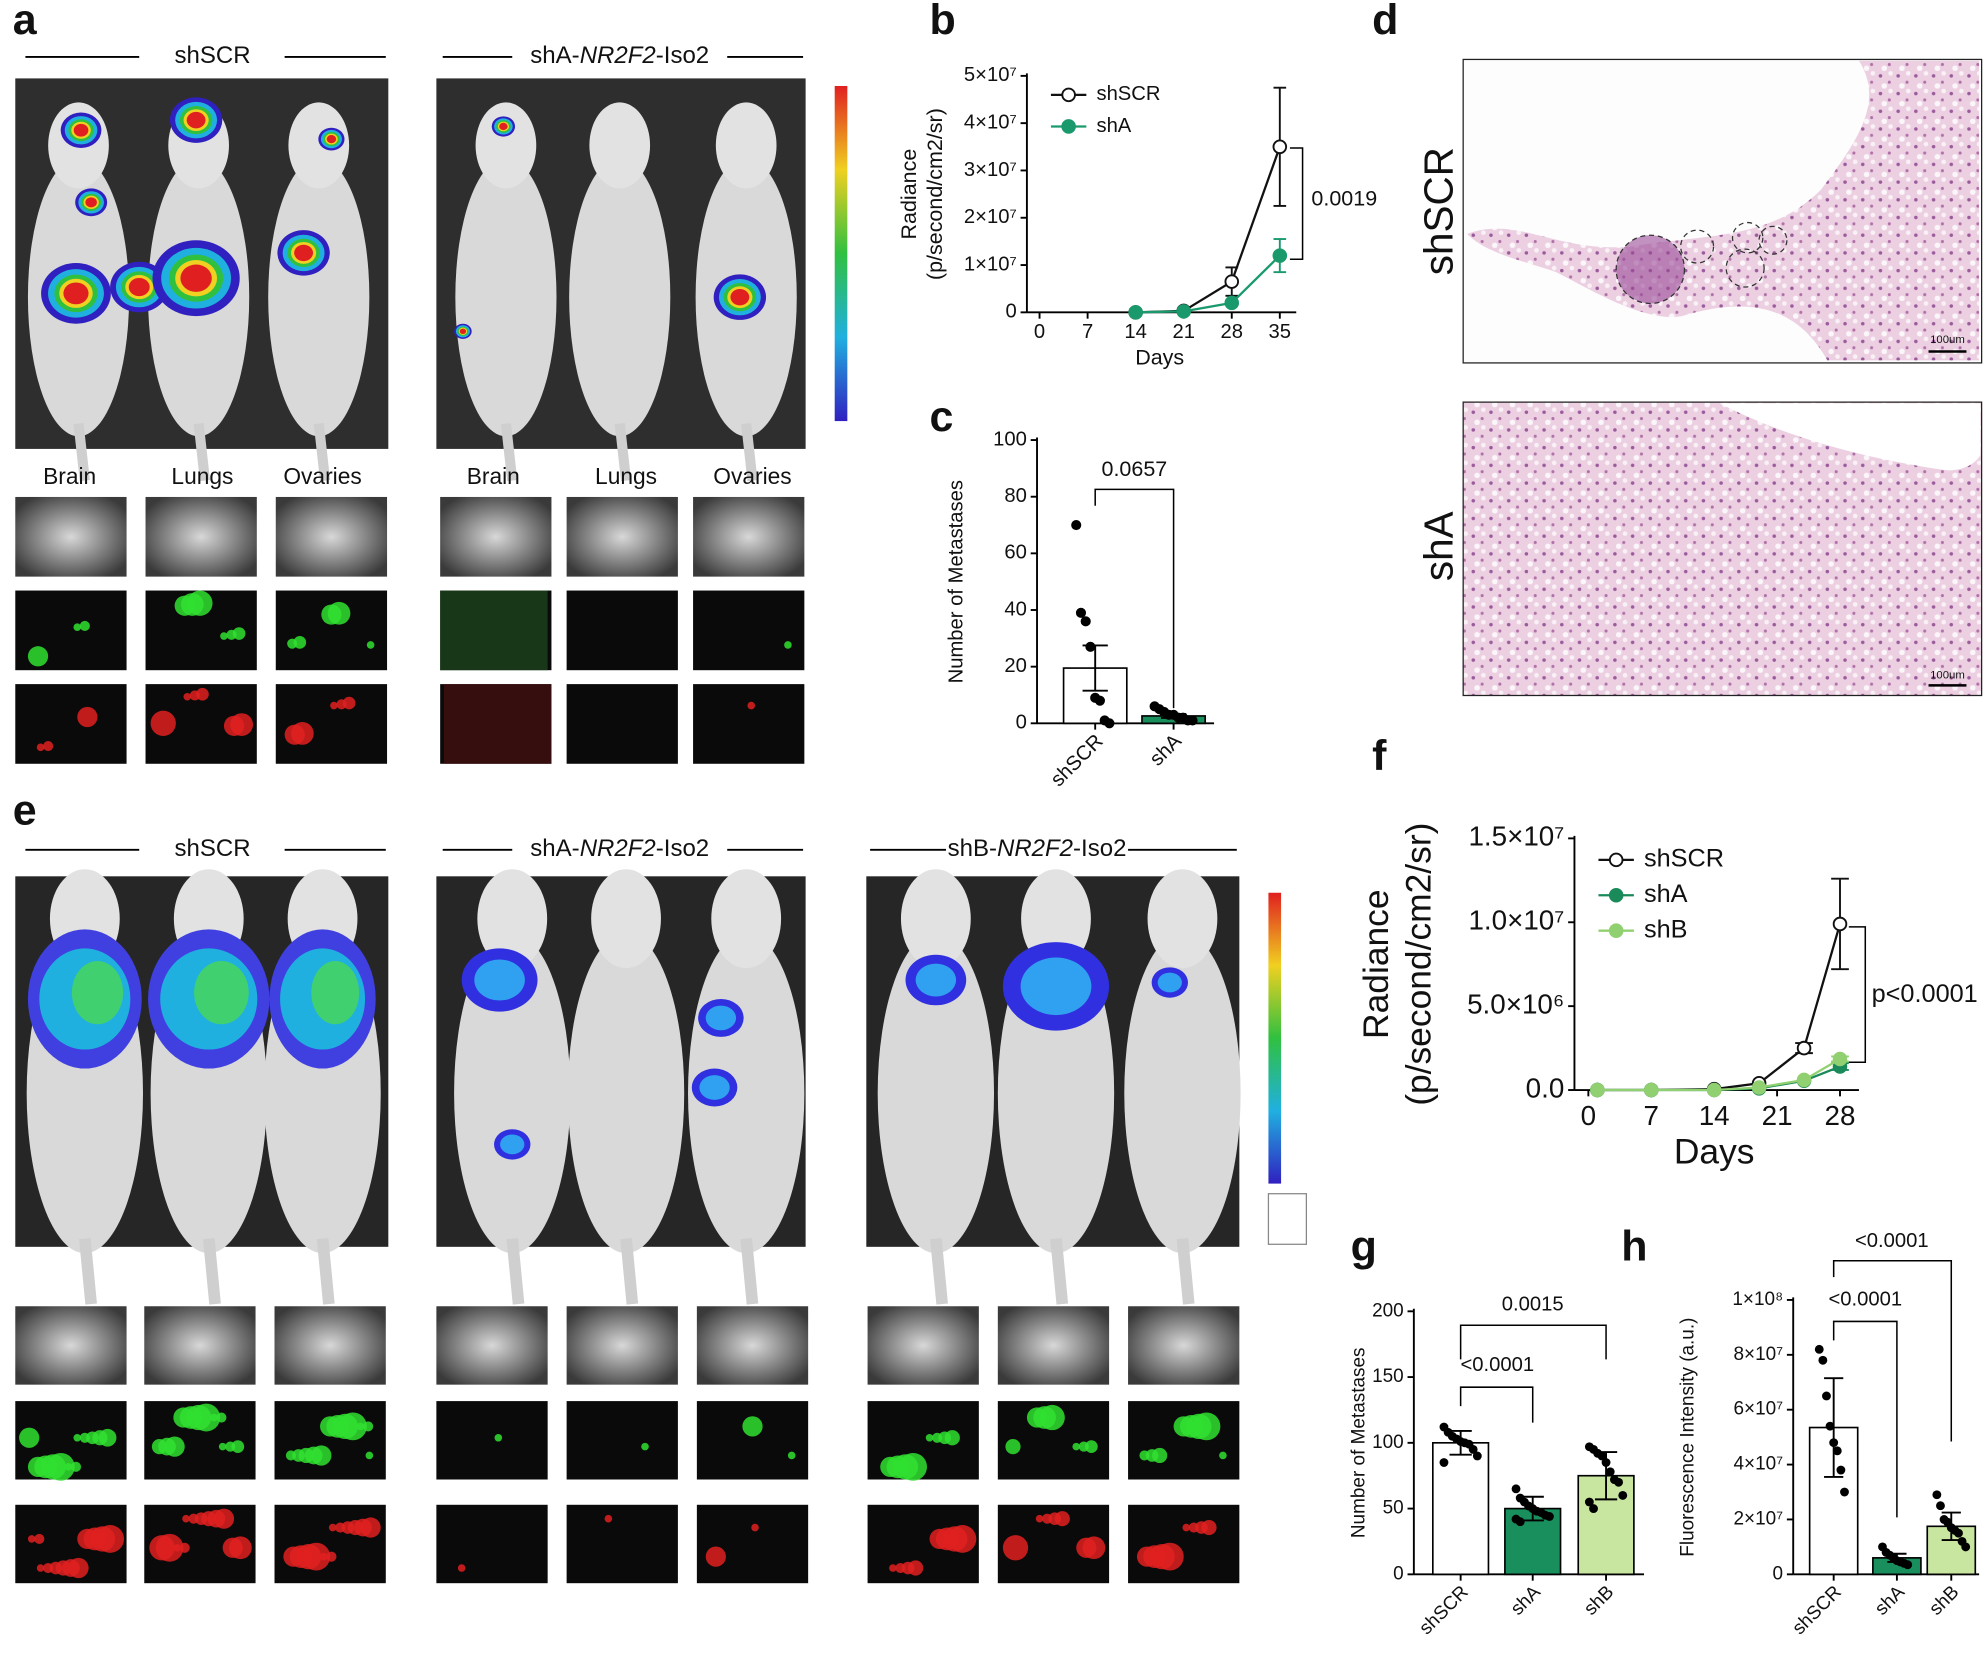  I want to click on group-label-part: shSCR, so click(213, 55).